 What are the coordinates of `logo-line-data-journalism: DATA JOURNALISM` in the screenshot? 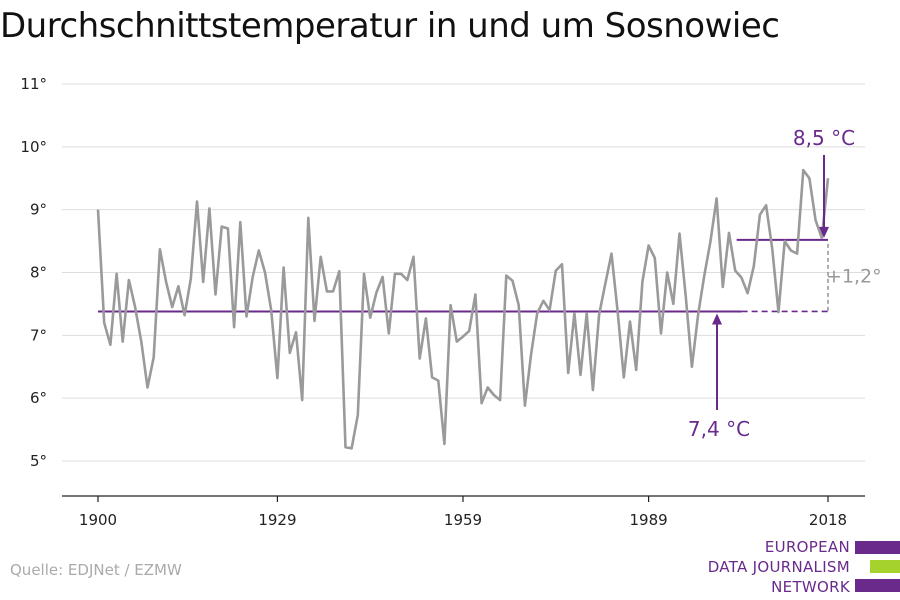 It's located at (778, 567).